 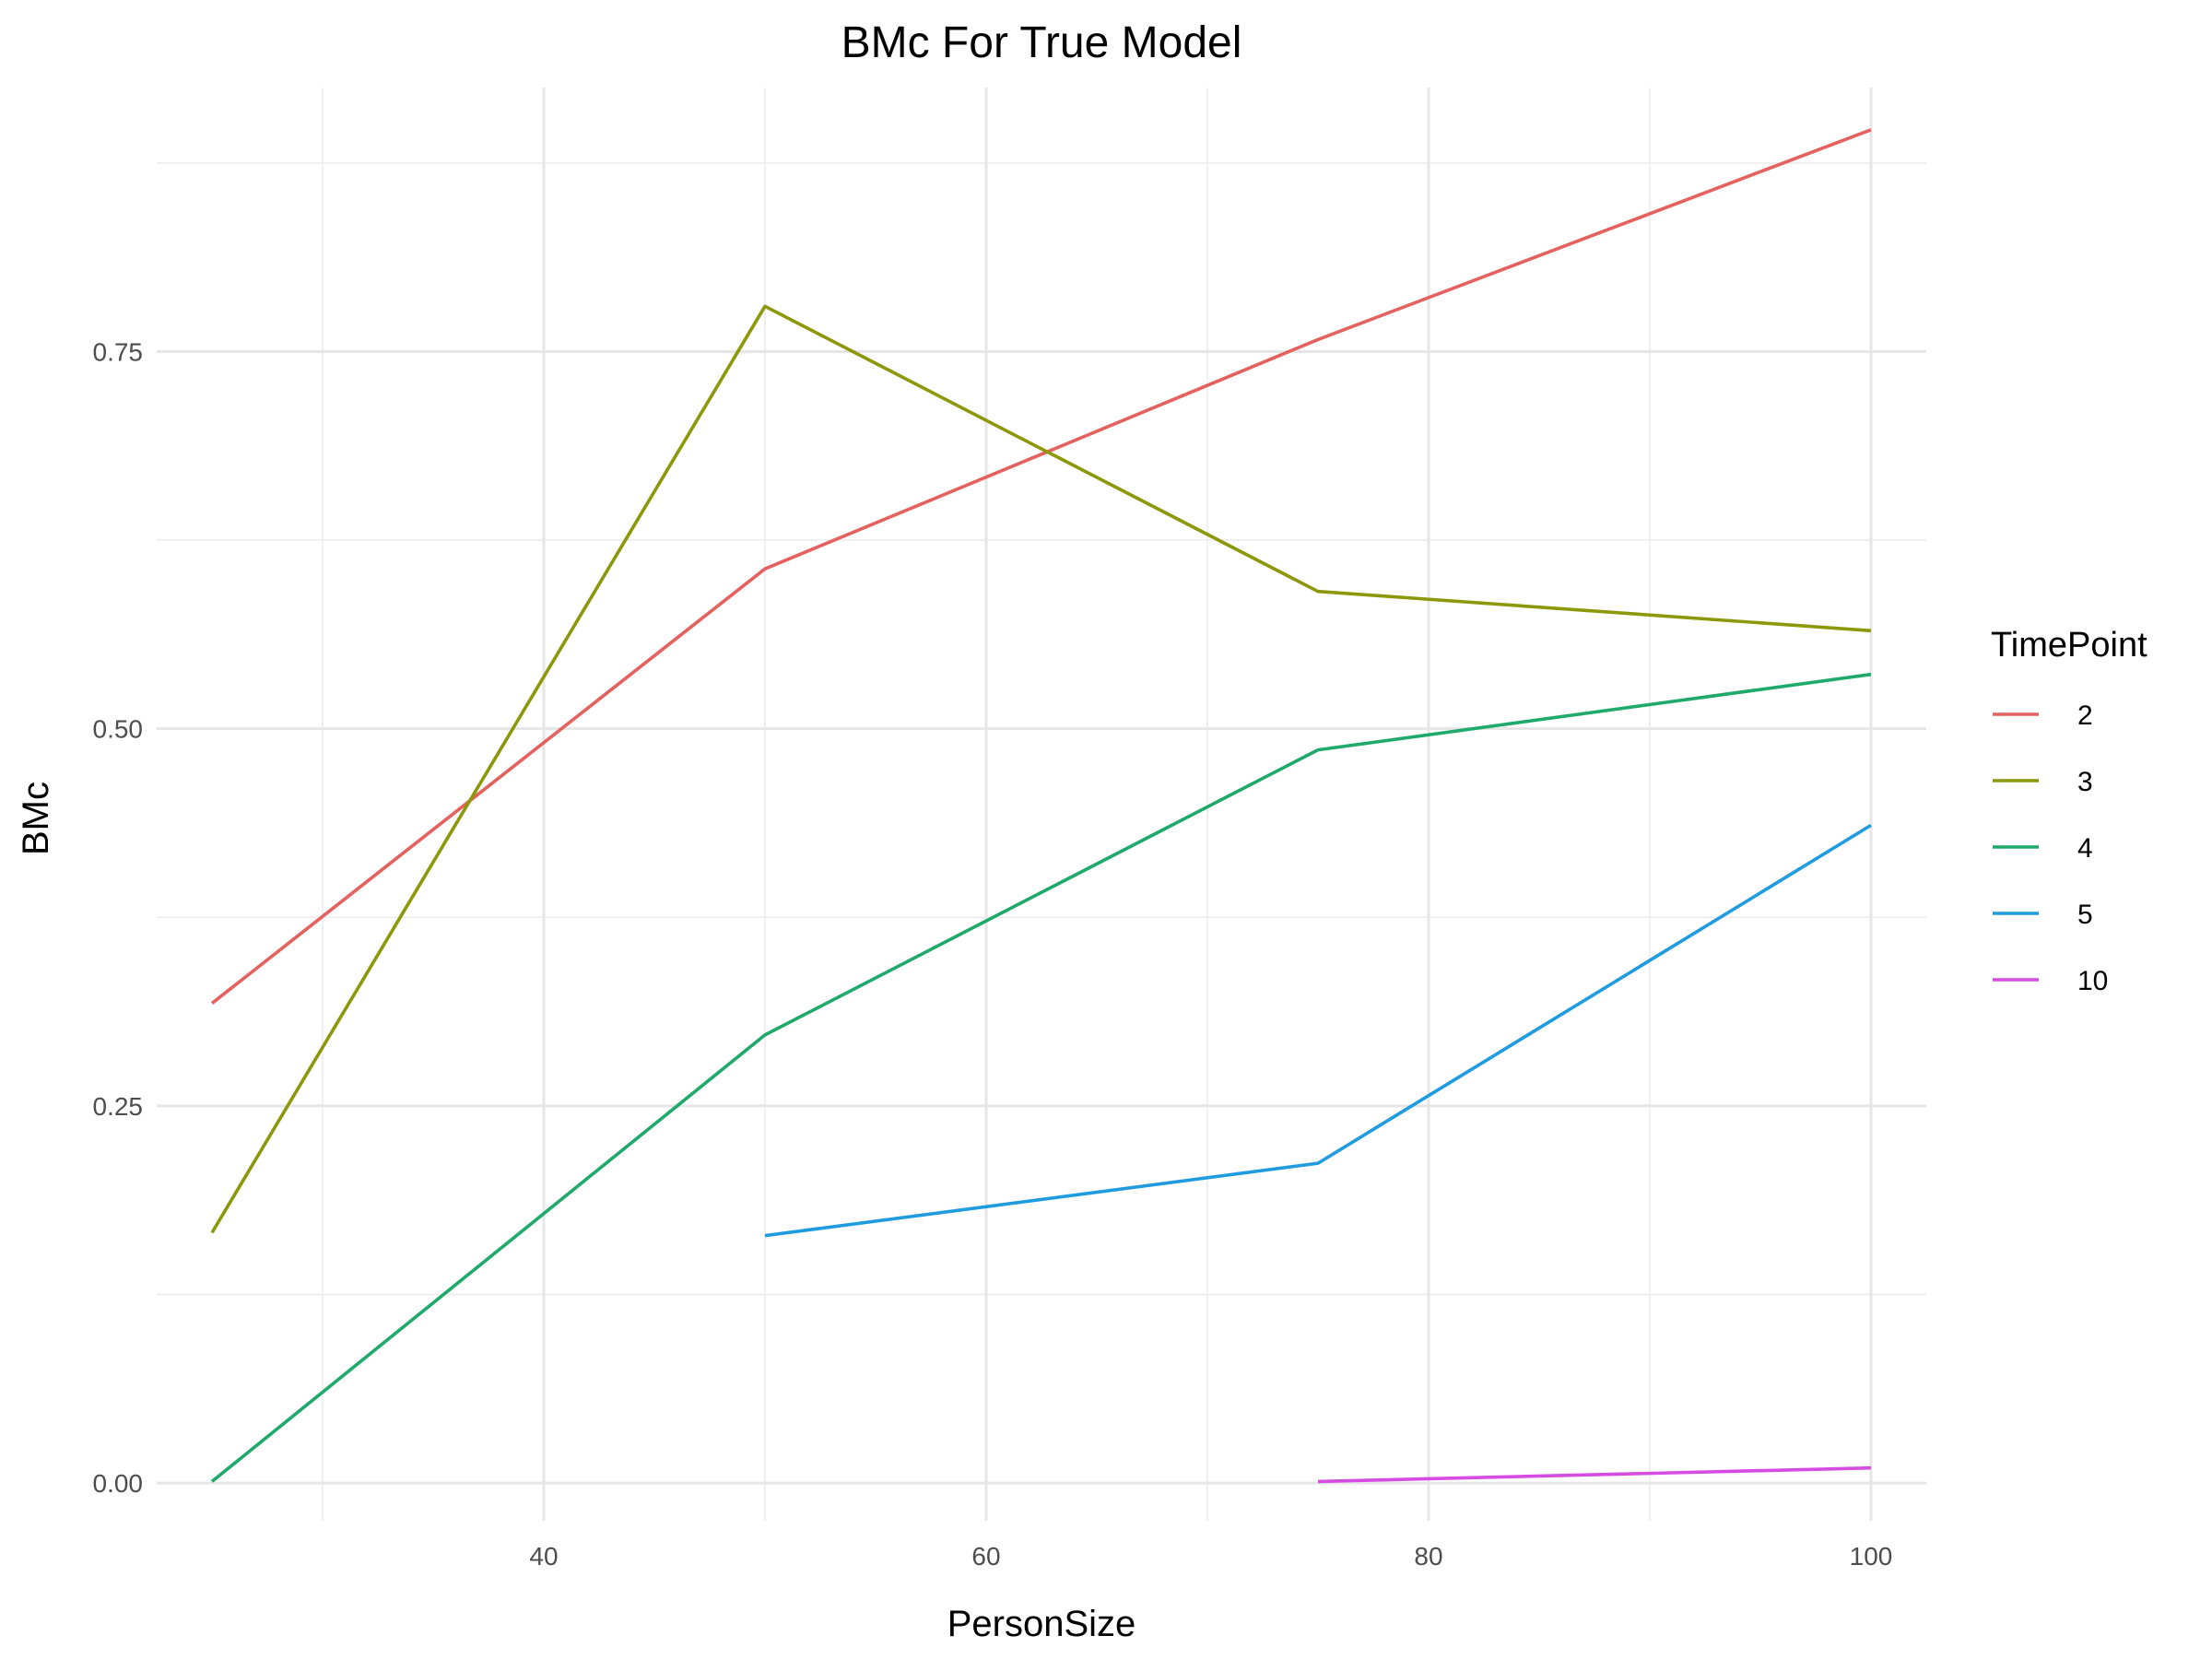 What do you see at coordinates (2050, 848) in the screenshot?
I see `legend-items: 2 3 4 5 10` at bounding box center [2050, 848].